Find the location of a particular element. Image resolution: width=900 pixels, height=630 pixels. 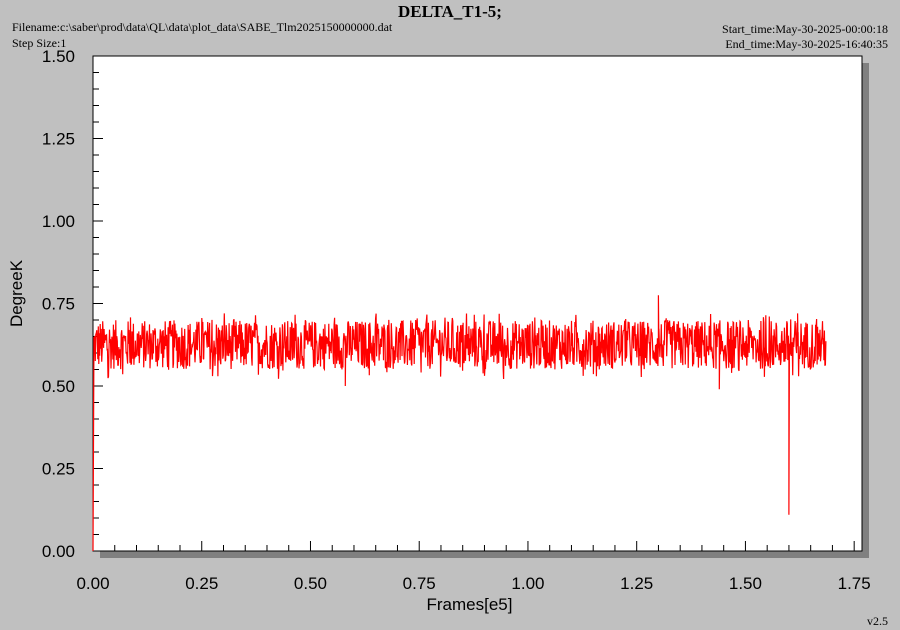

x-tick-label: 1.25 is located at coordinates (636, 583).